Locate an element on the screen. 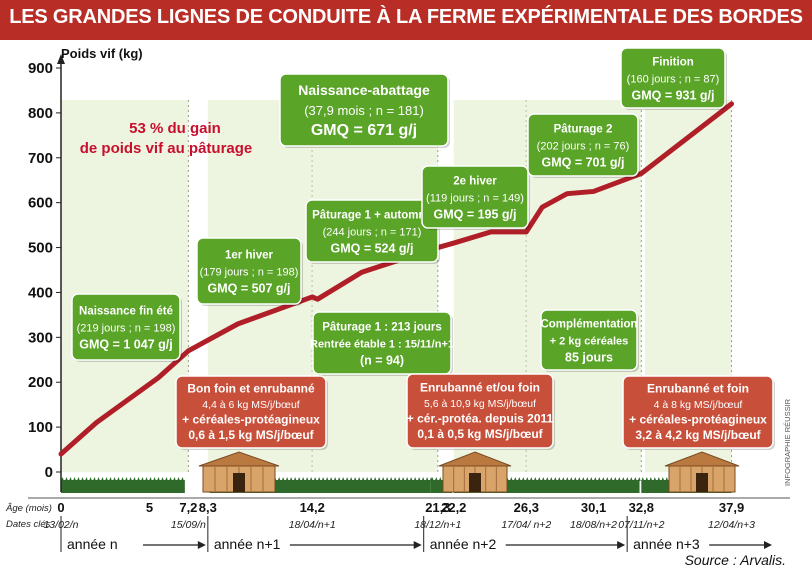  date-label: 17/04/ n+2 is located at coordinates (526, 525).